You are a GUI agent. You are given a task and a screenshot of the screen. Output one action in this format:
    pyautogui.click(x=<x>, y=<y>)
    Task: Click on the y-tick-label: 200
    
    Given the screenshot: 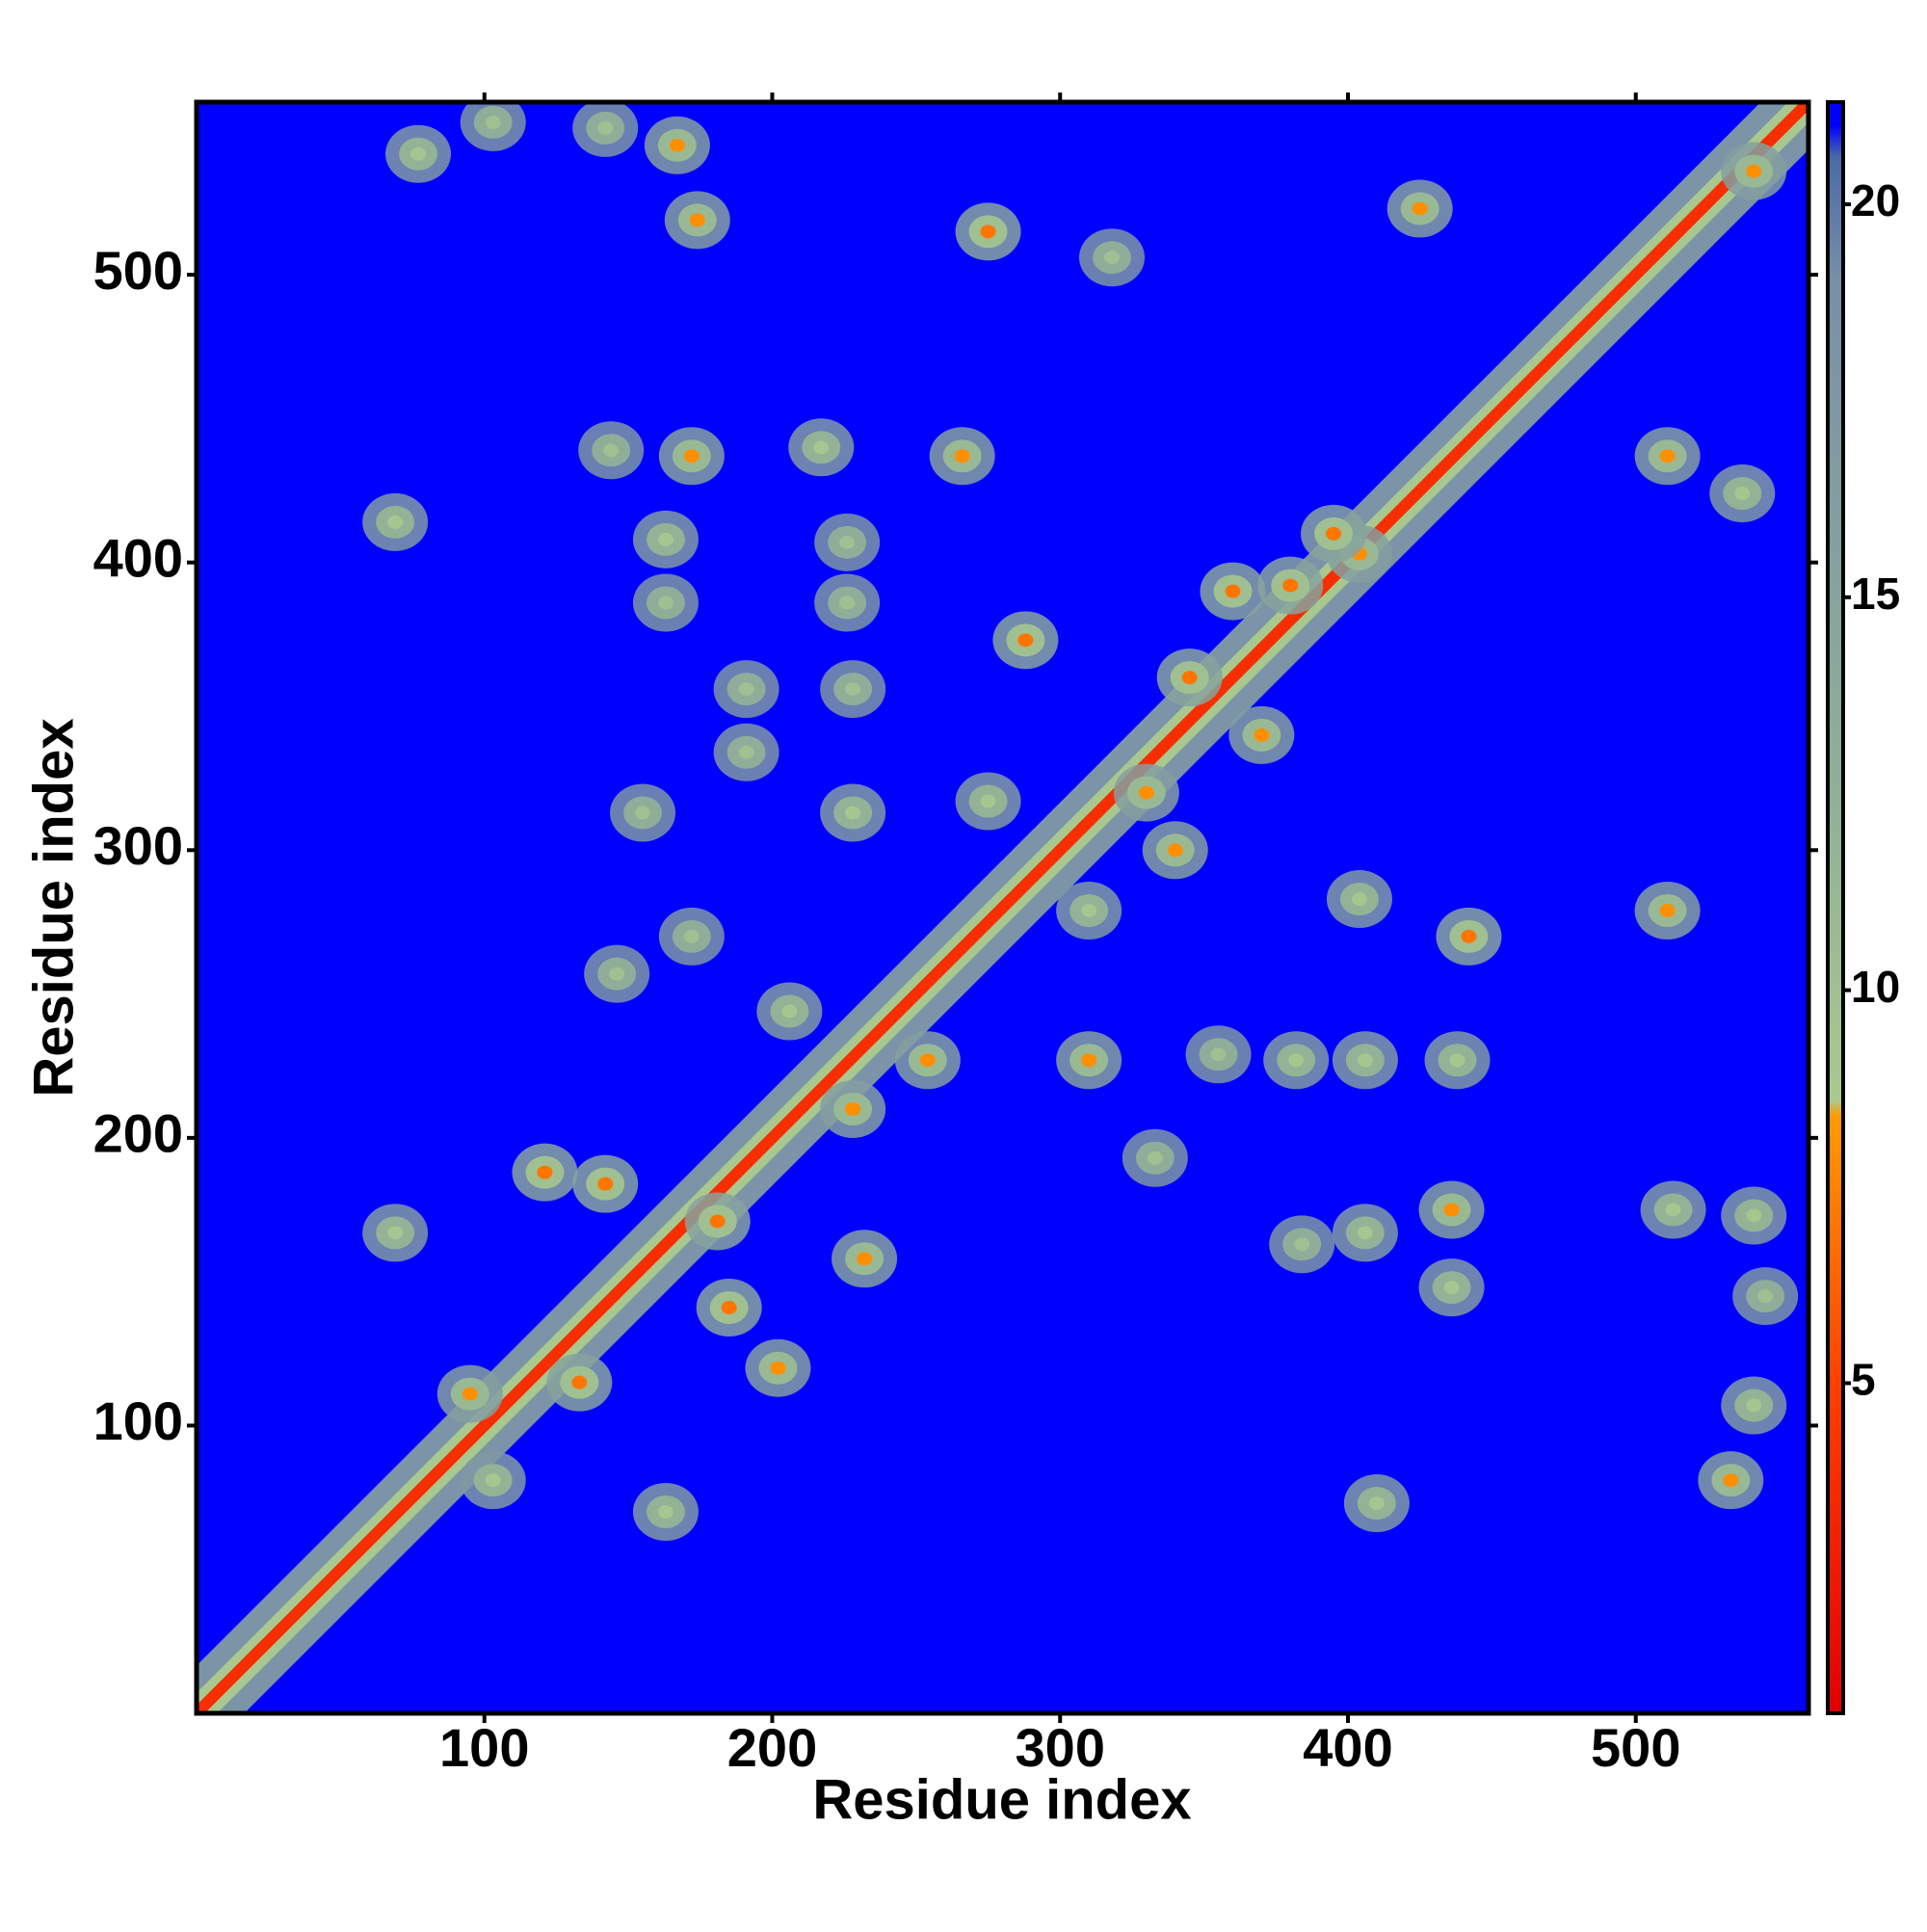 What is the action you would take?
    pyautogui.click(x=138, y=1133)
    